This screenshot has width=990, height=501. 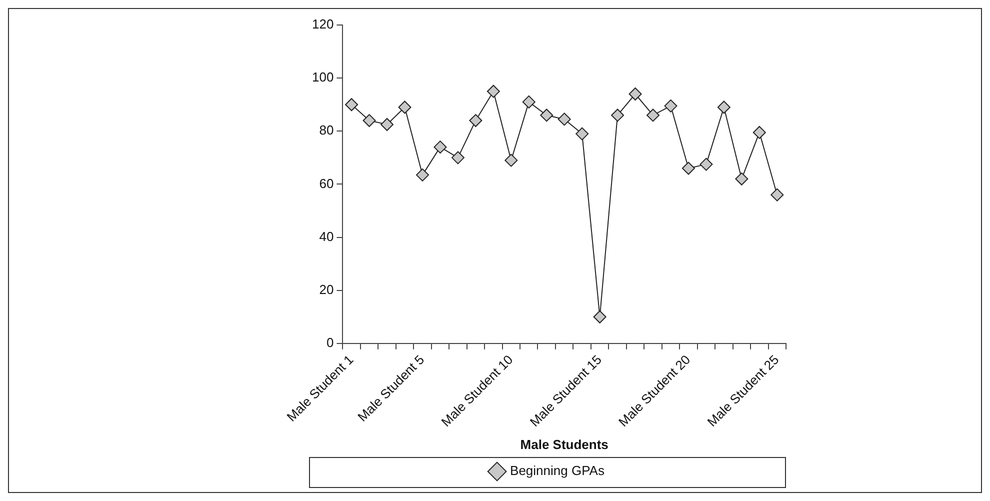 I want to click on y-tick-label: 60, so click(x=326, y=183).